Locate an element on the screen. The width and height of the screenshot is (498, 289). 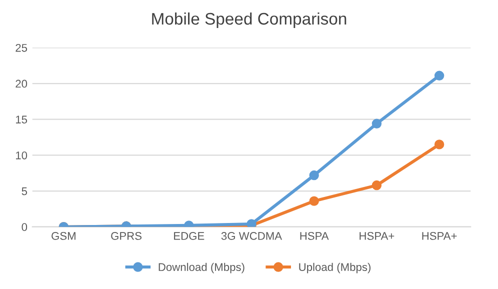
y-tick-label: 15 is located at coordinates (22, 120).